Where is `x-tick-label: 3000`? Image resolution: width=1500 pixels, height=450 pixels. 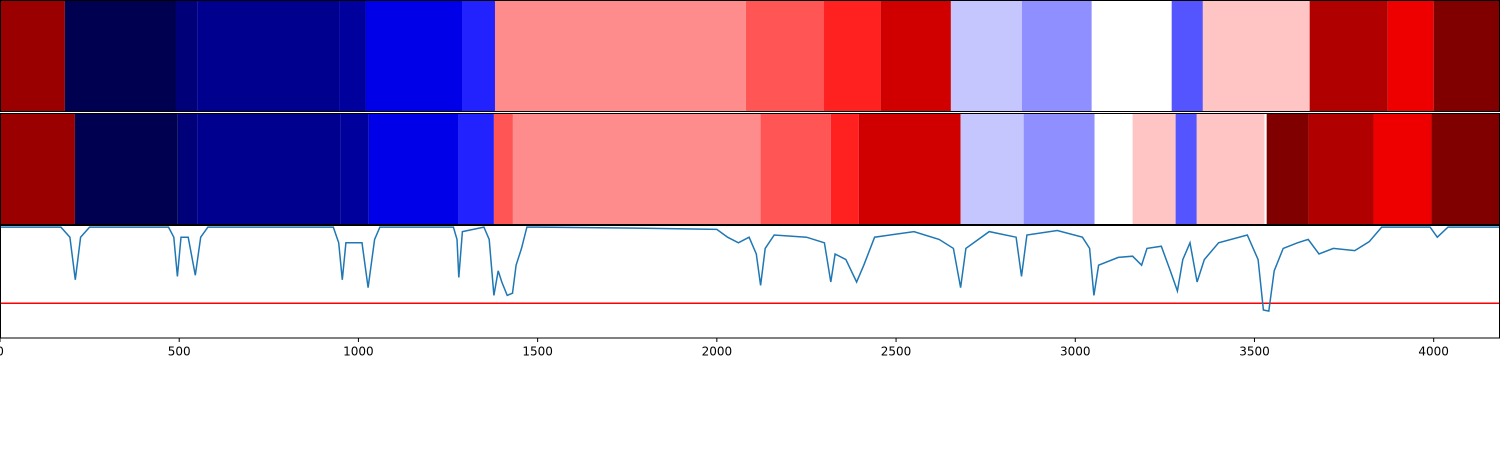 x-tick-label: 3000 is located at coordinates (1075, 352).